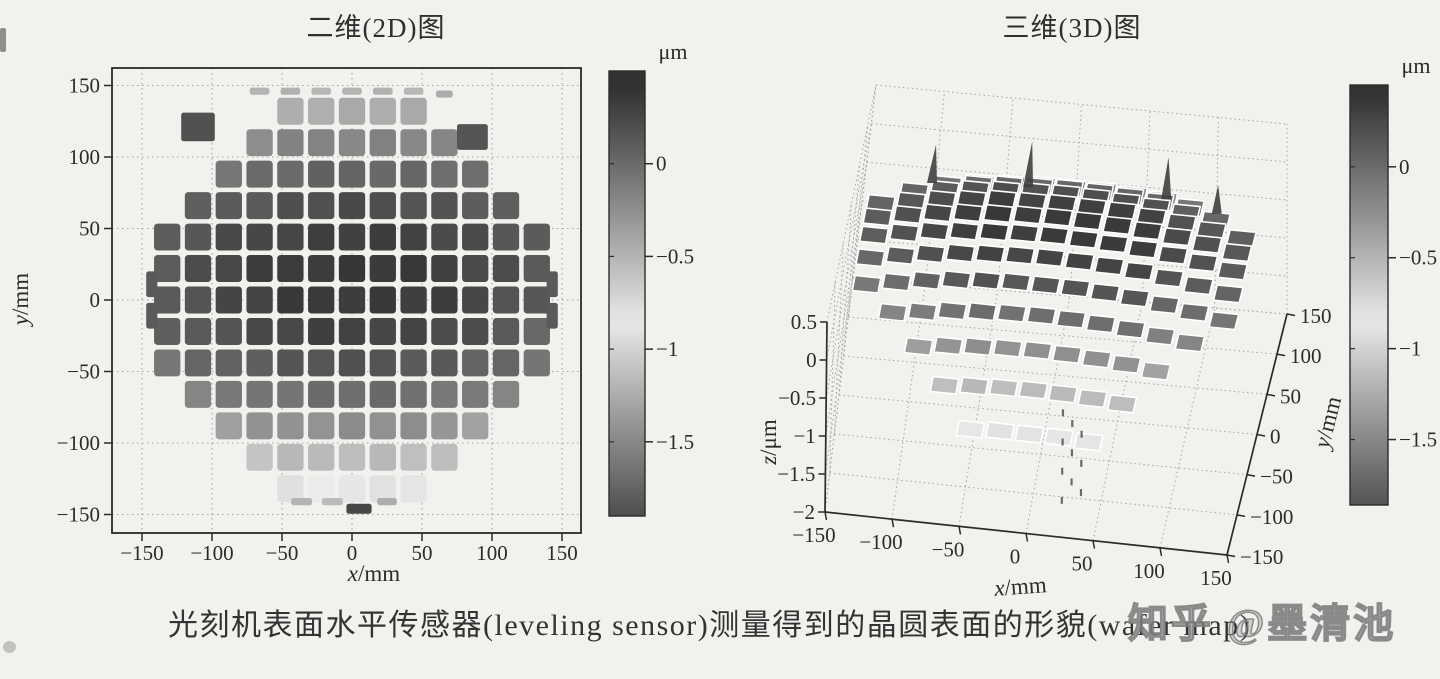 The height and width of the screenshot is (679, 1440). Describe the element at coordinates (651, 278) in the screenshot. I see `colorbar-2d: μm 0 −0.5 −1 −1.5` at that location.